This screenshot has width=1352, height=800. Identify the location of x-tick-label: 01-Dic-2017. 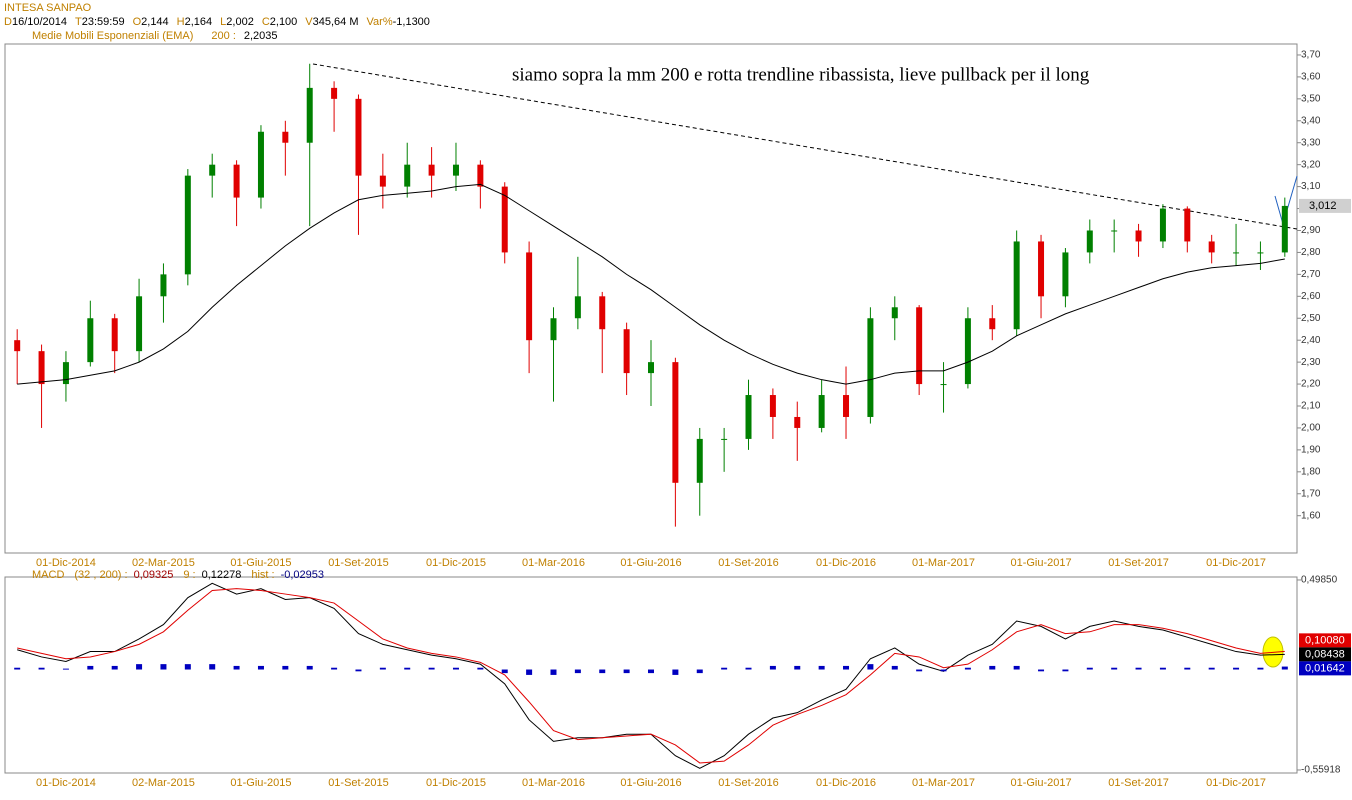
(1236, 563).